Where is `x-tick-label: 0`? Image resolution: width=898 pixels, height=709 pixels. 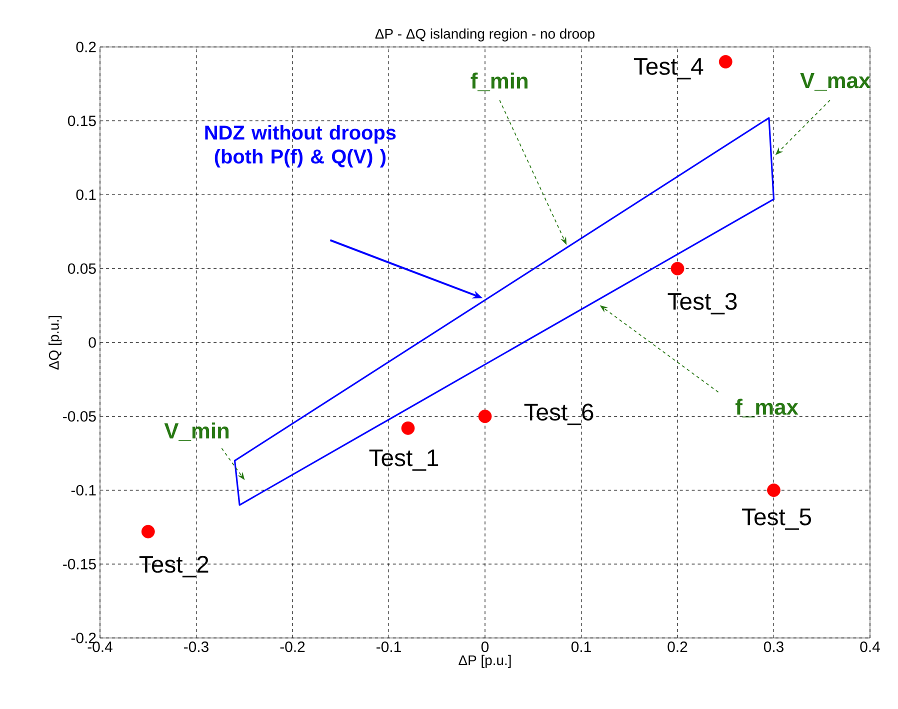
x-tick-label: 0 is located at coordinates (485, 647).